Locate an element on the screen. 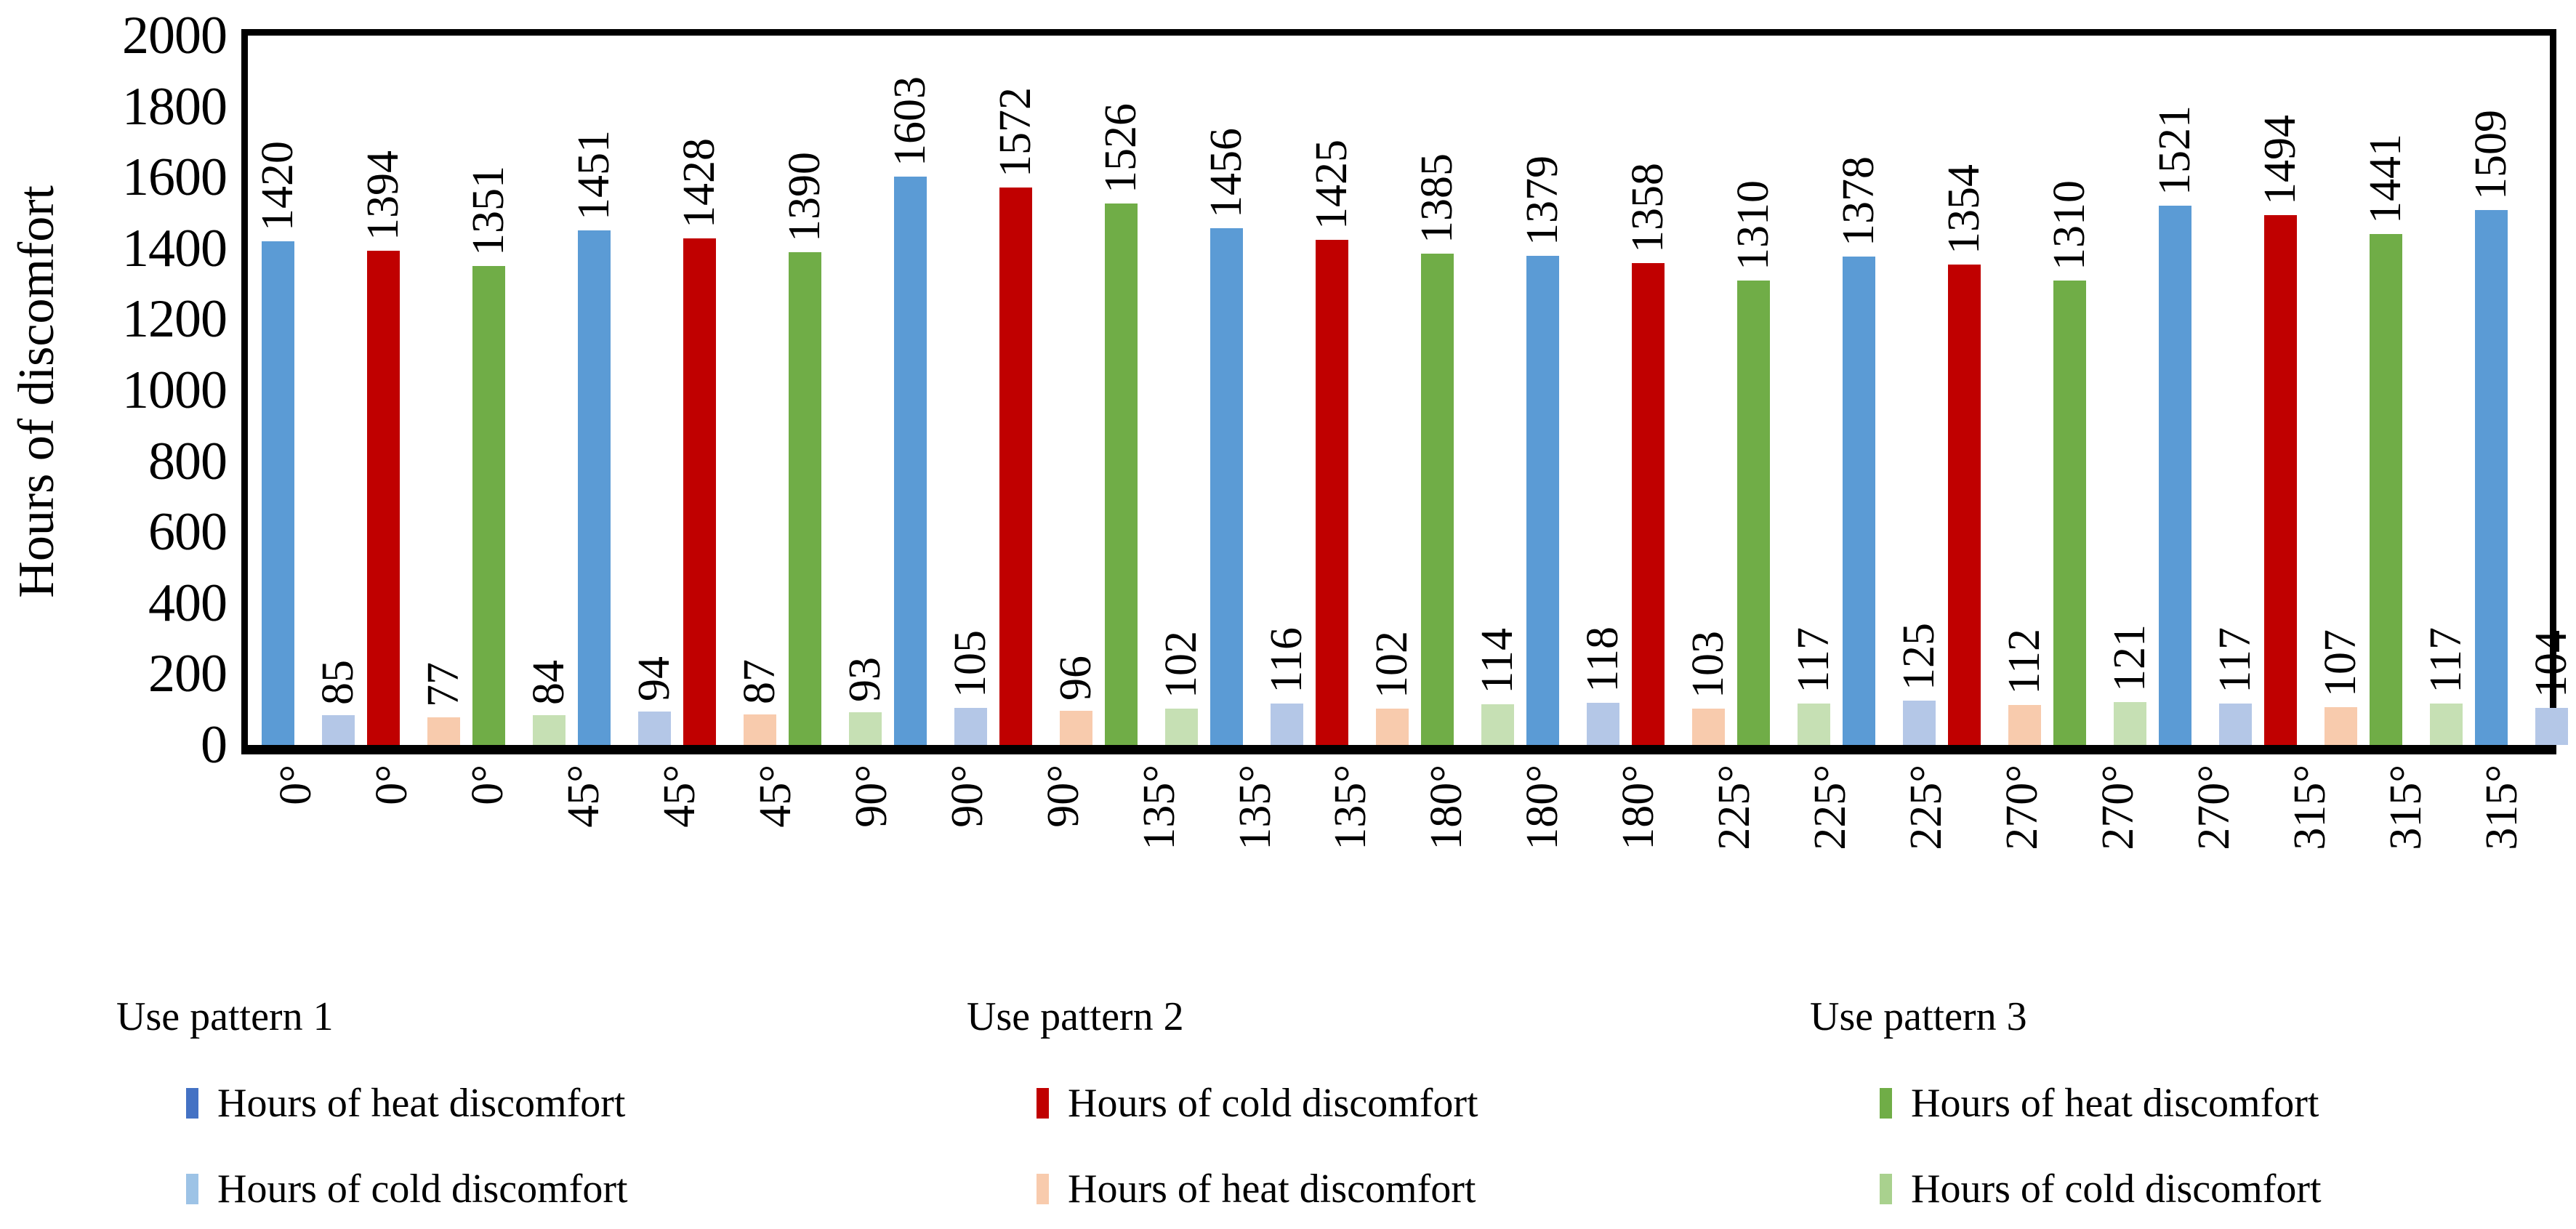 Image resolution: width=2576 pixels, height=1229 pixels. legend-header: Use pattern 2 is located at coordinates (1075, 1016).